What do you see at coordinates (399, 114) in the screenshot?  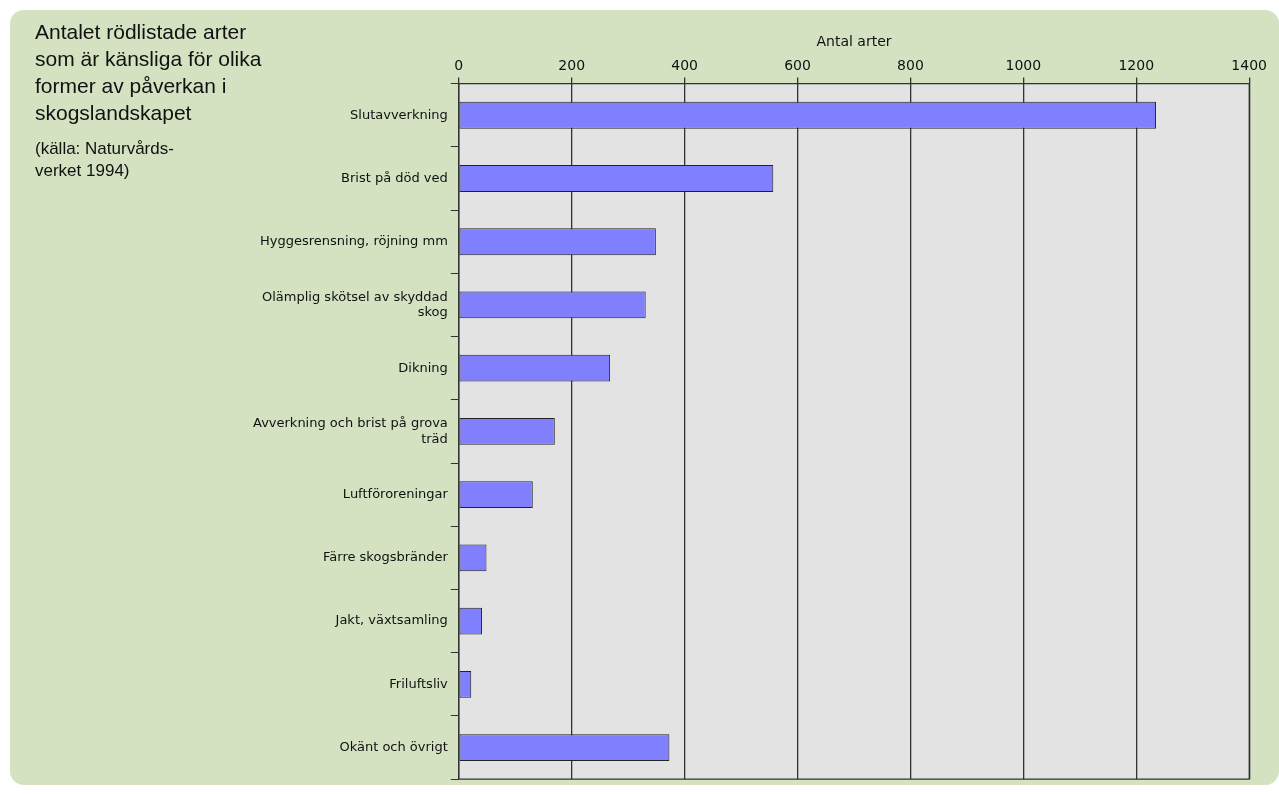 I see `y-tick-label: Slutavverkning` at bounding box center [399, 114].